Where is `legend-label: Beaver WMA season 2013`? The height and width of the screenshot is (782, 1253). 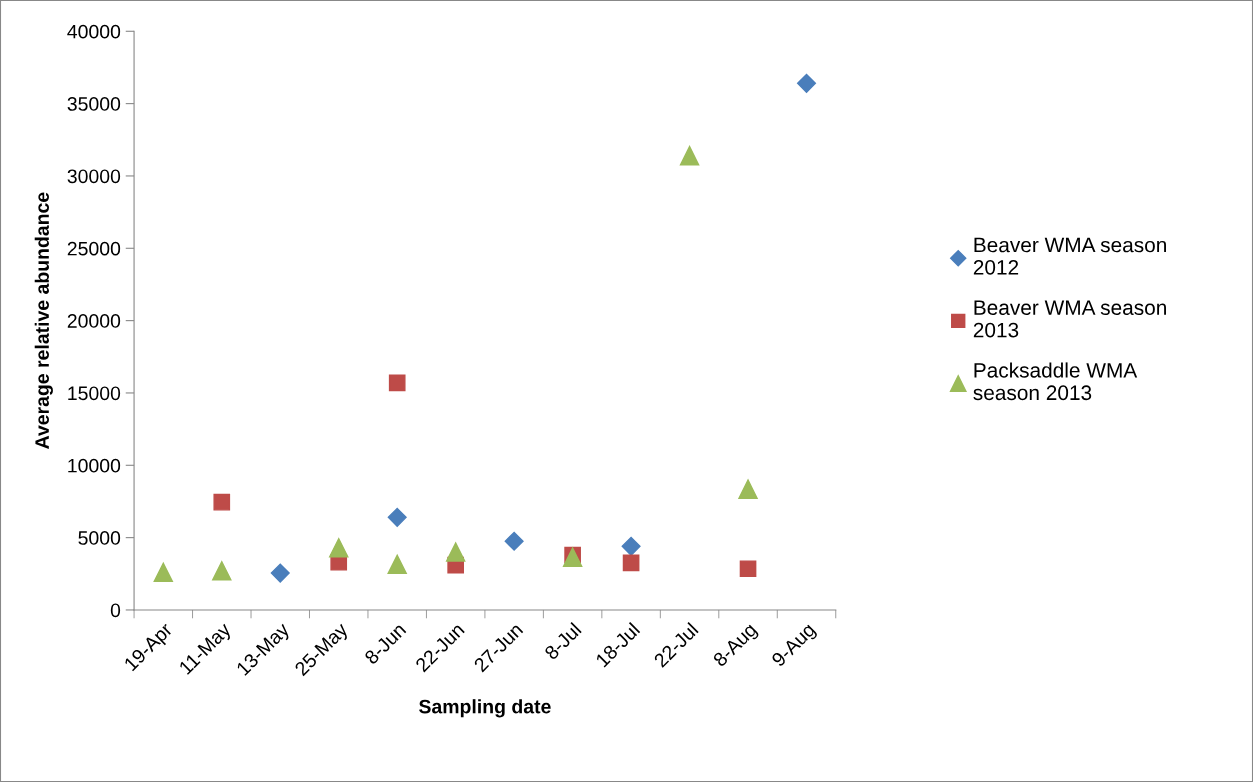
legend-label: Beaver WMA season 2013 is located at coordinates (1069, 319).